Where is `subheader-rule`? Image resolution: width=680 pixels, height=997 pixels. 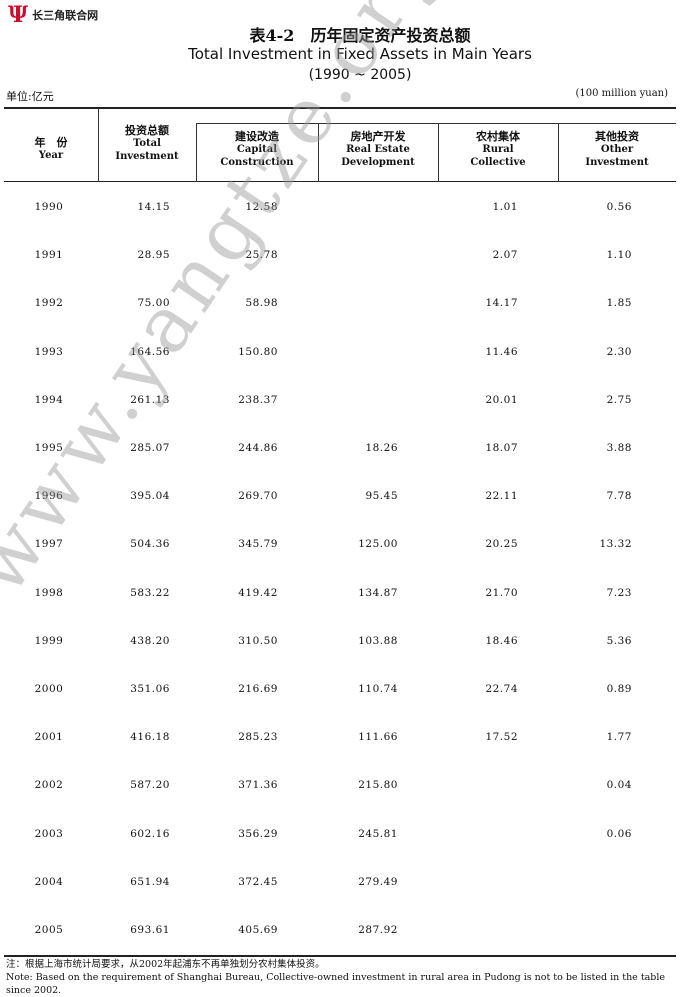 subheader-rule is located at coordinates (436, 123).